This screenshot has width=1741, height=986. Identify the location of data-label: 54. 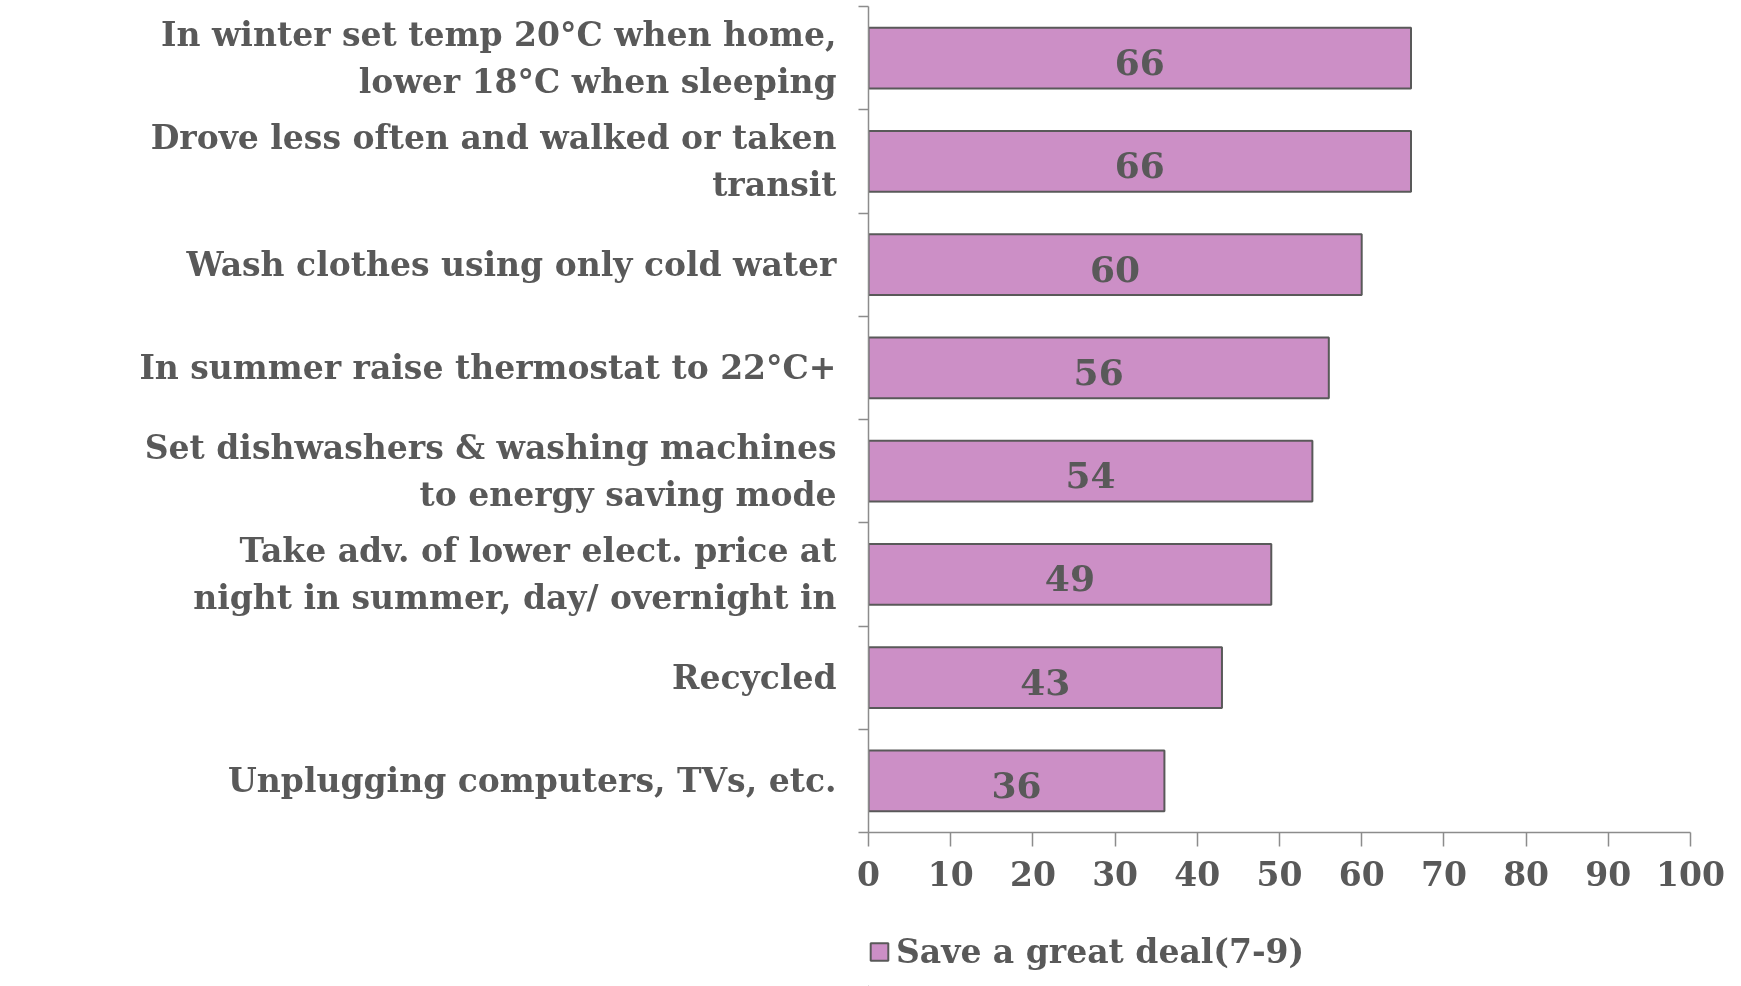
(1090, 475).